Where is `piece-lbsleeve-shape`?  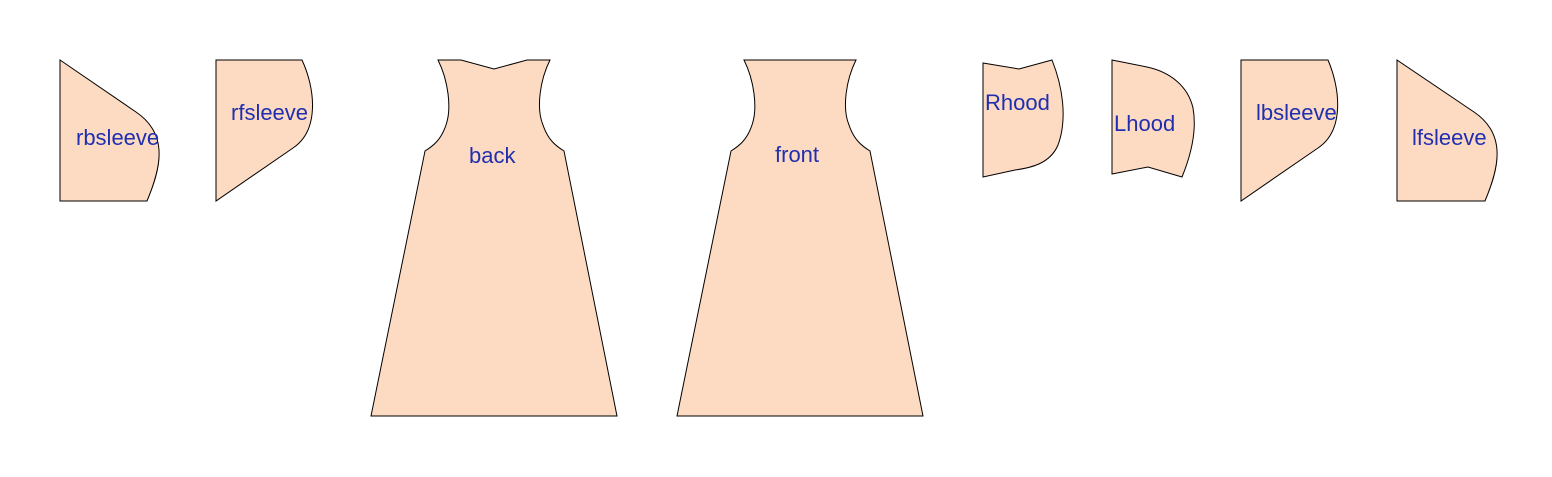 piece-lbsleeve-shape is located at coordinates (1289, 130).